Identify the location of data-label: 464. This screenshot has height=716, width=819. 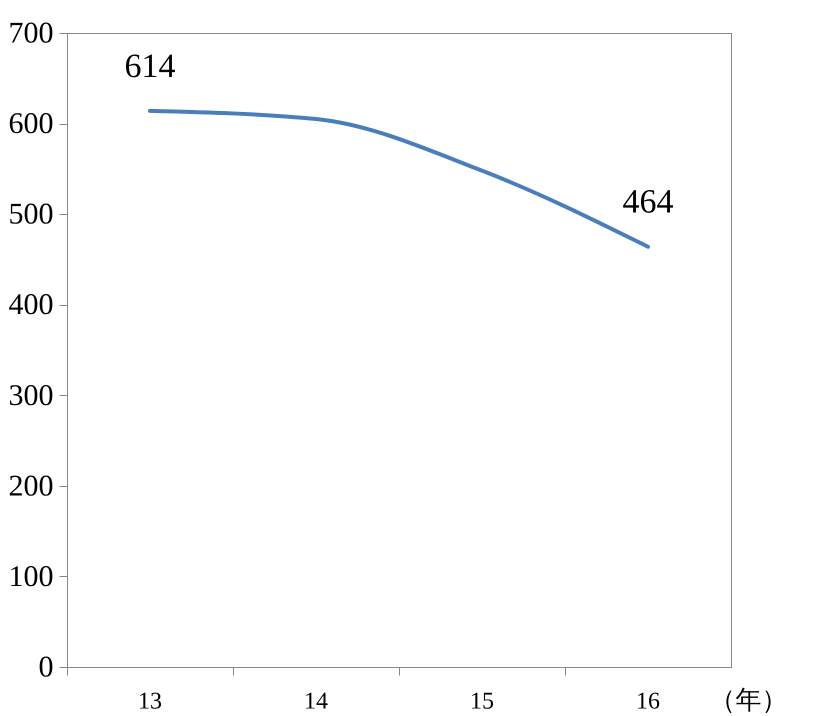
(648, 202).